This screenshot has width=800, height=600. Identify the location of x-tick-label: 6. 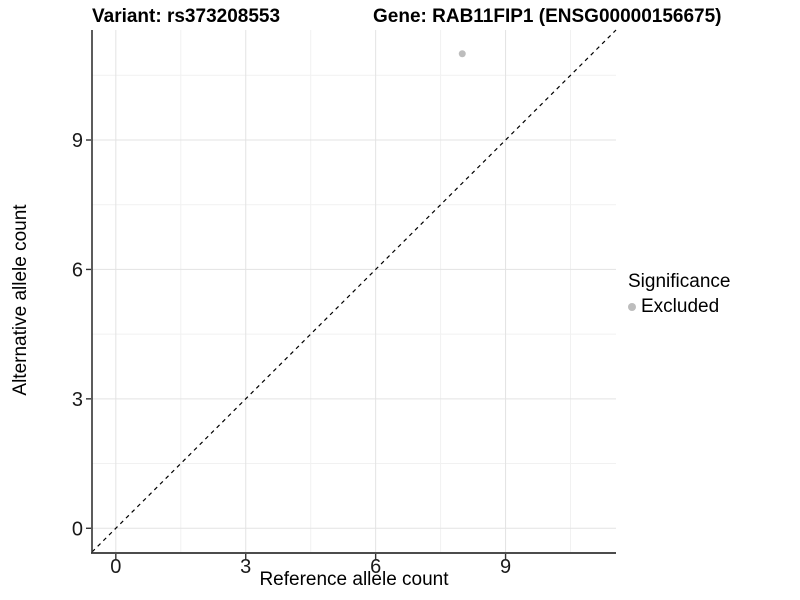
(375, 567).